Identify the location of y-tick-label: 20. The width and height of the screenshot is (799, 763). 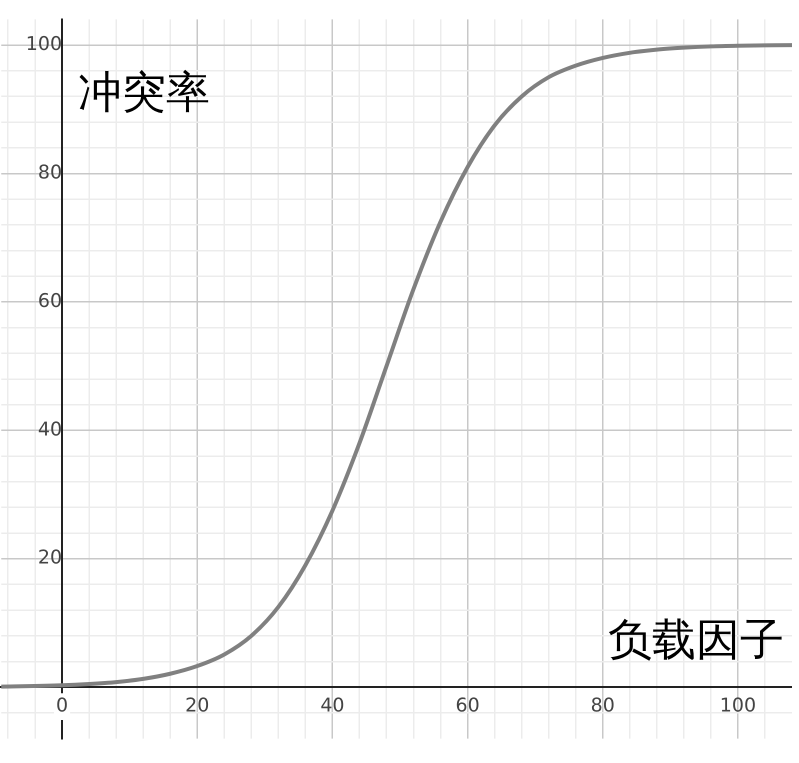
(50, 557).